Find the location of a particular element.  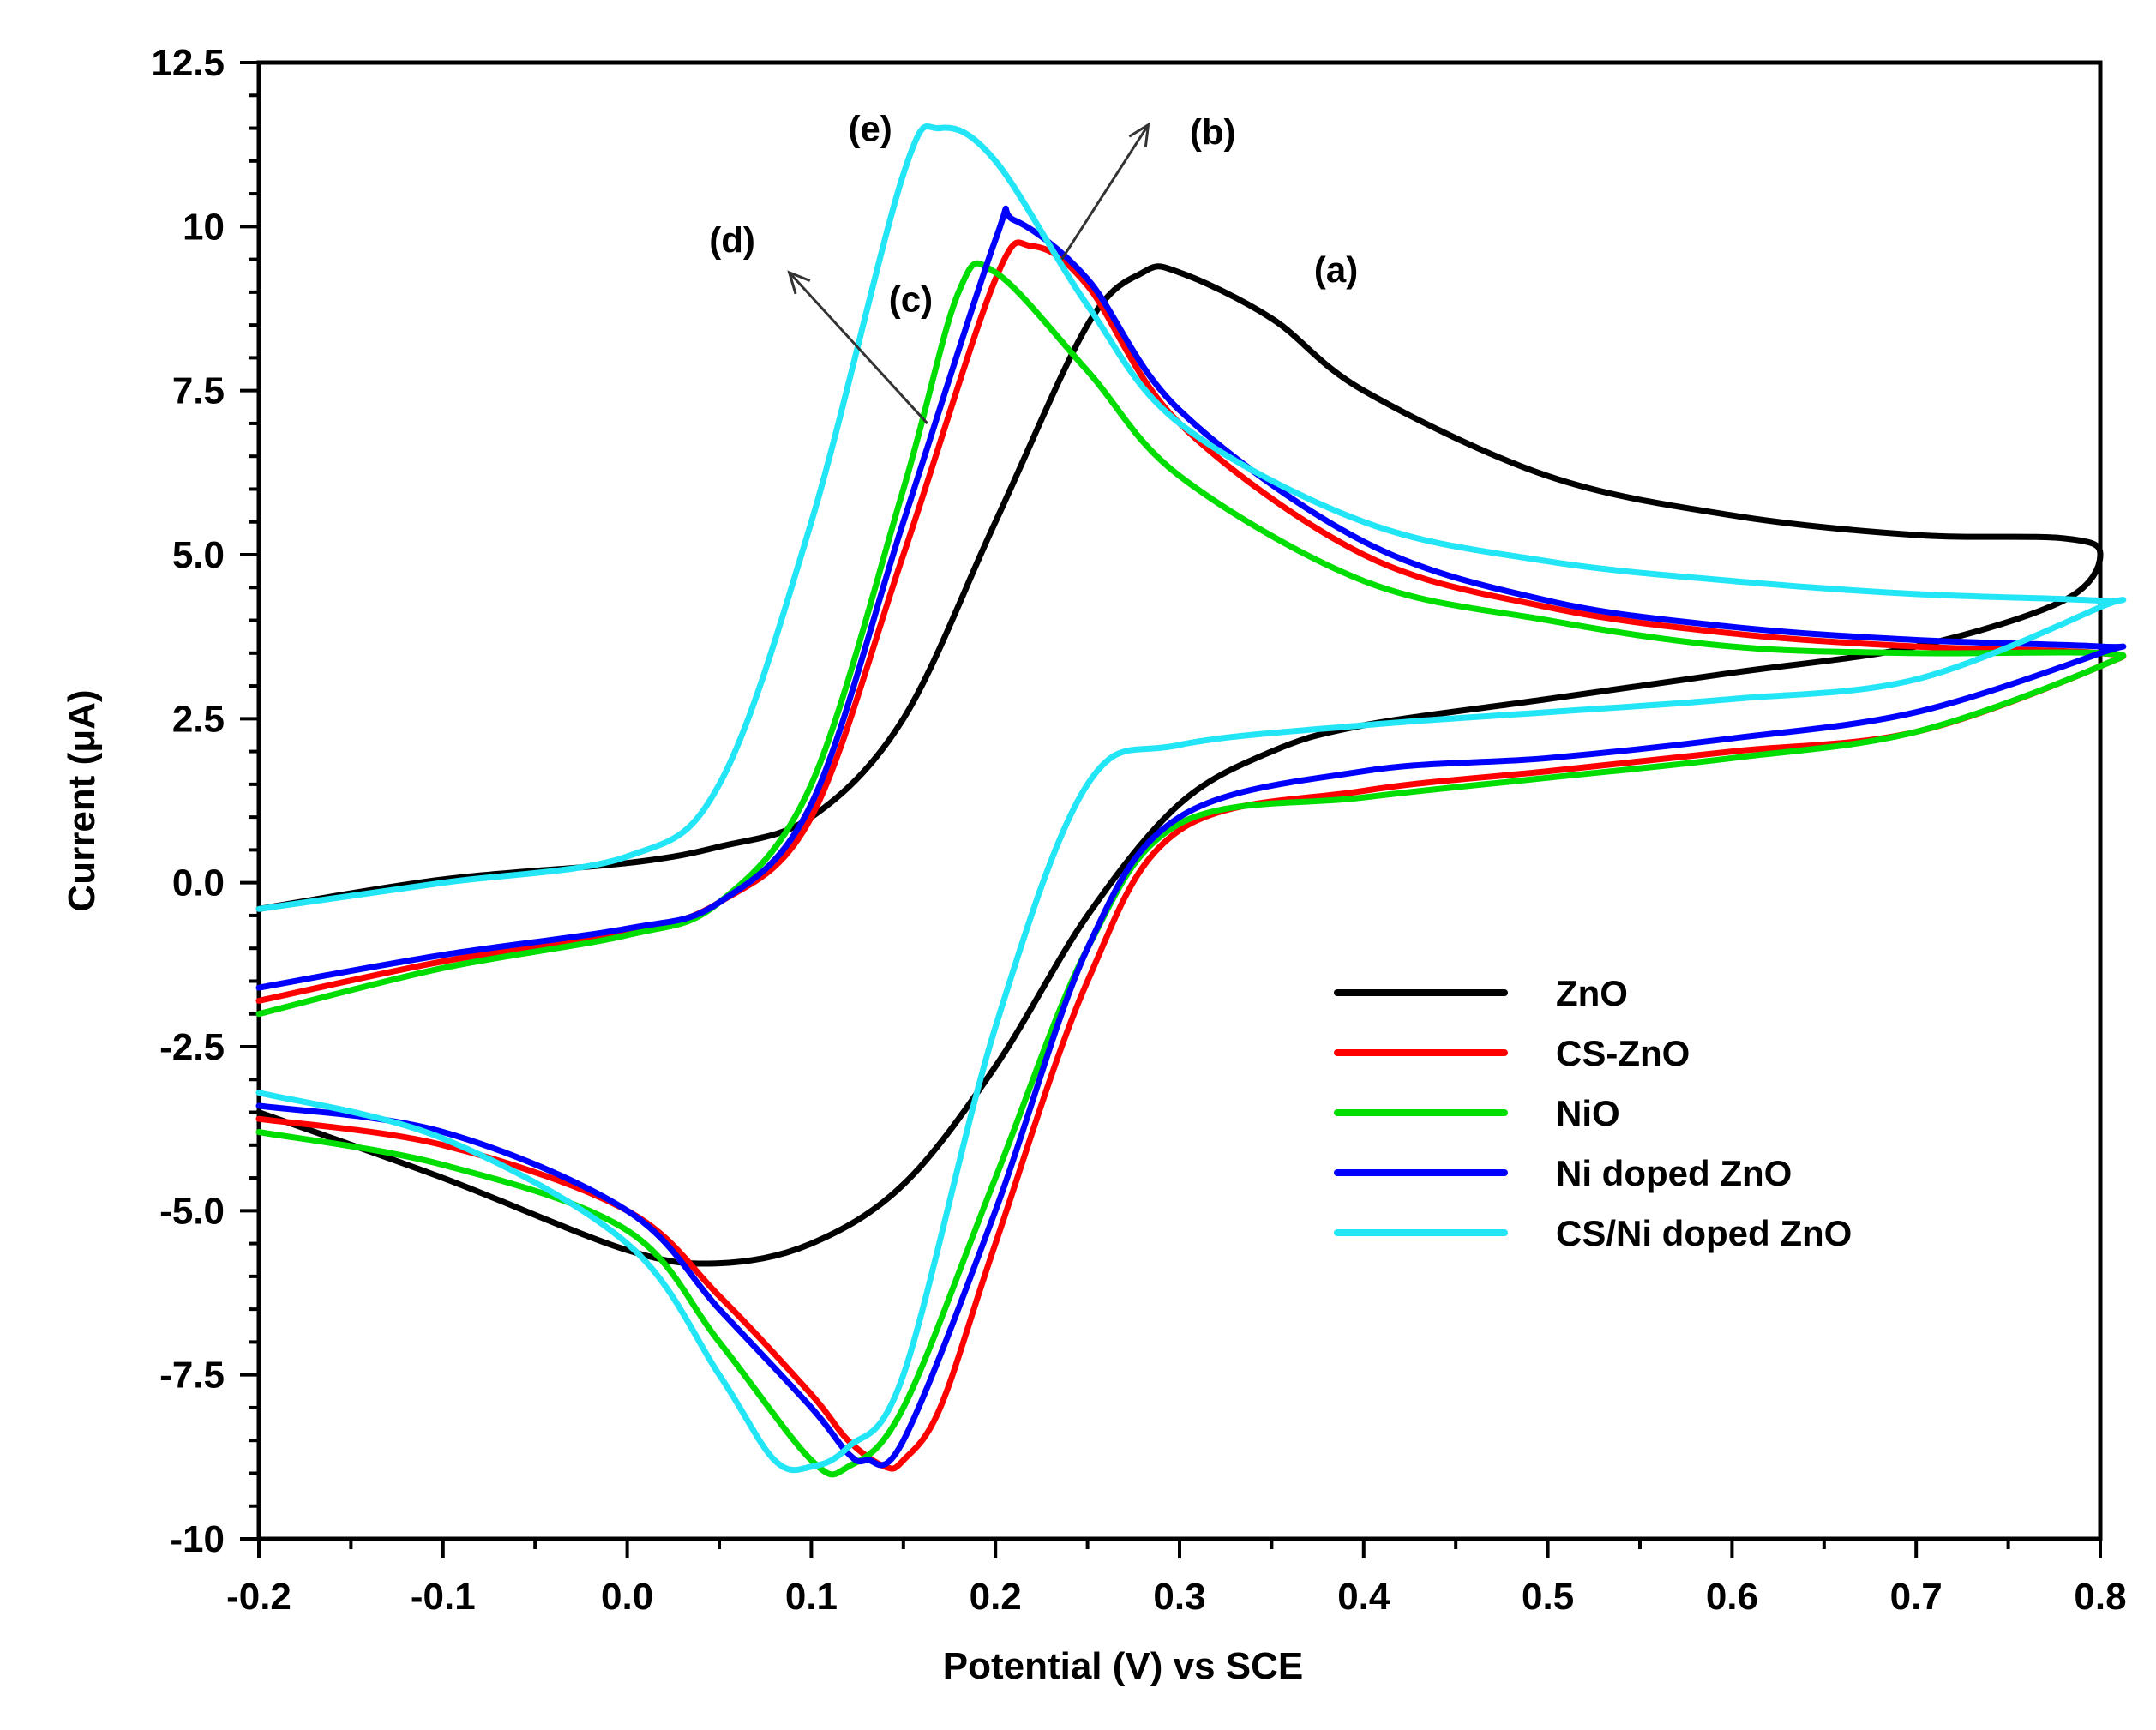

annotation-label: (a) is located at coordinates (1336, 269).